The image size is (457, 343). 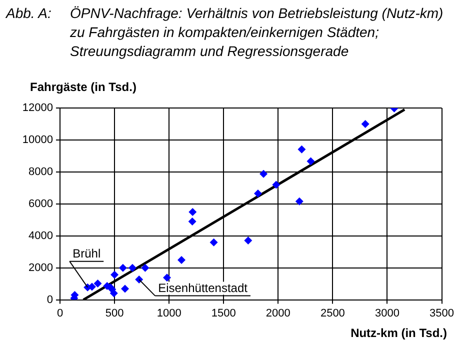 I want to click on chart-title: ÖPNV-Nachfrage: Verhältnis von Betriebsleistung (Nutz-km) zu Fahrgästen in kompakten/einkernigen Städten; Streuungsdiagramm und Regressionsgerade, so click(x=257, y=32).